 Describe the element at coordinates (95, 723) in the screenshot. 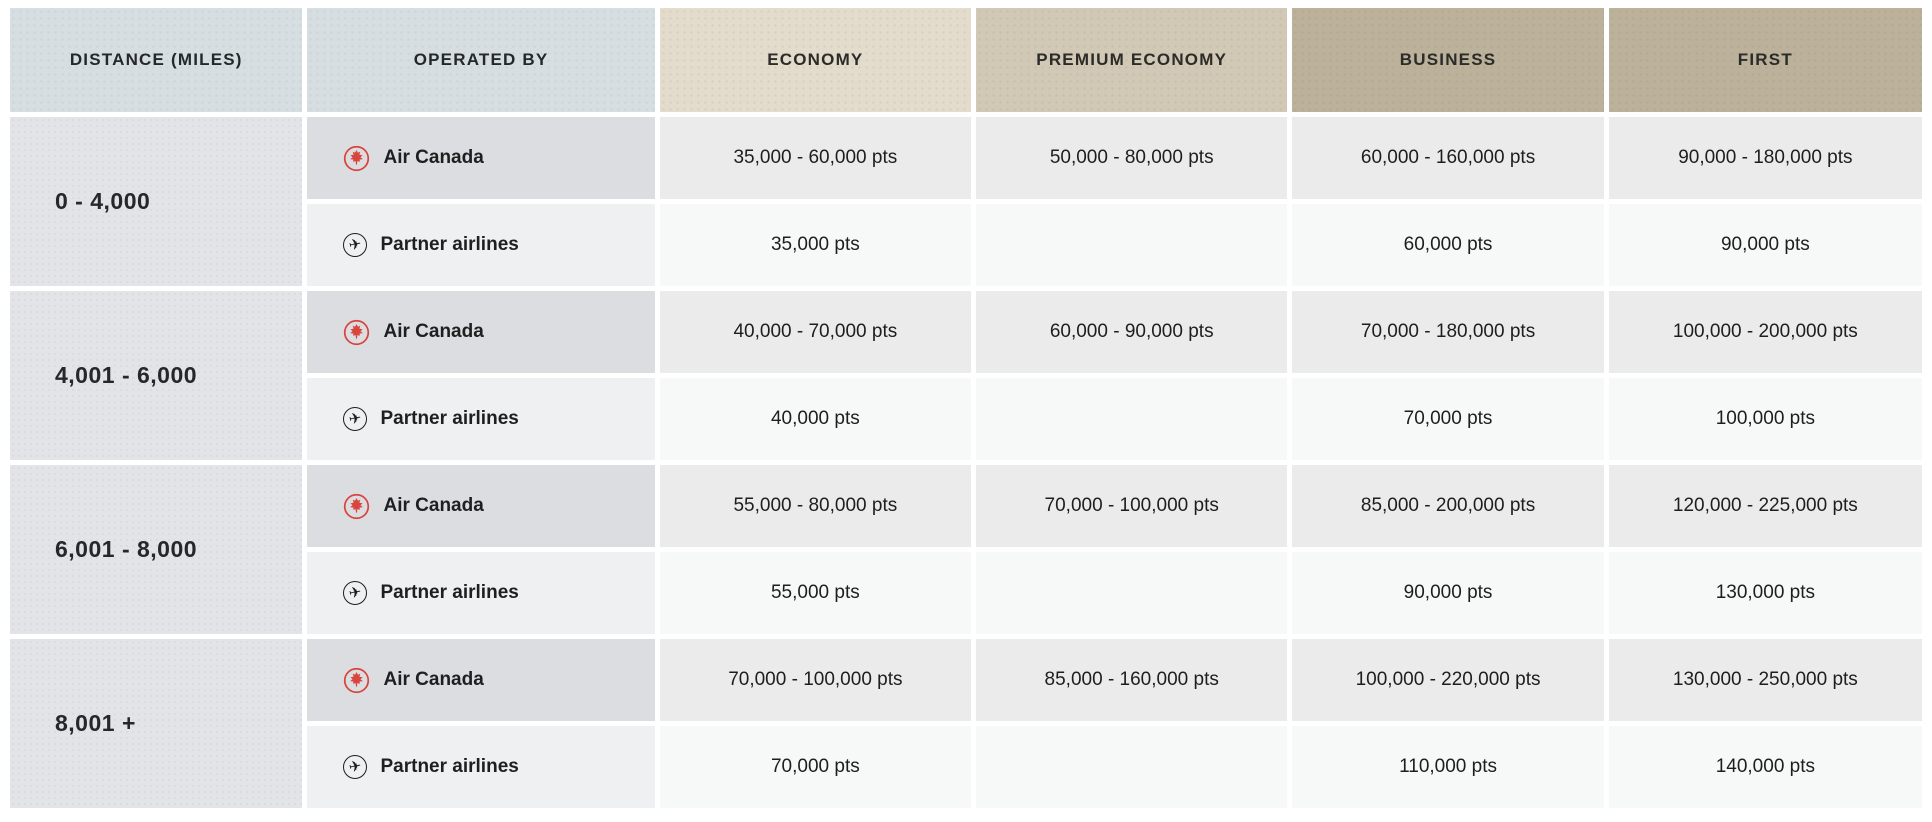

I see `distance-label: 8,001 +` at that location.